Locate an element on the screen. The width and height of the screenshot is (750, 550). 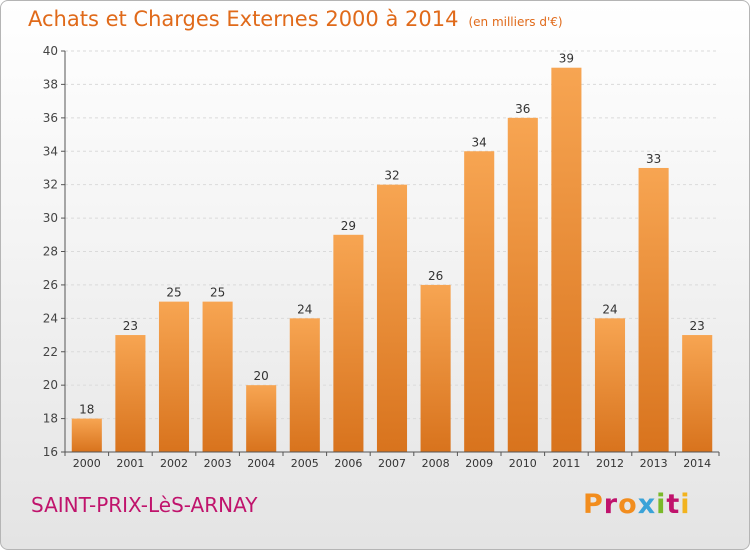
chart-title-text: Achats et Charges Externes 2000 à 2014 is located at coordinates (243, 19).